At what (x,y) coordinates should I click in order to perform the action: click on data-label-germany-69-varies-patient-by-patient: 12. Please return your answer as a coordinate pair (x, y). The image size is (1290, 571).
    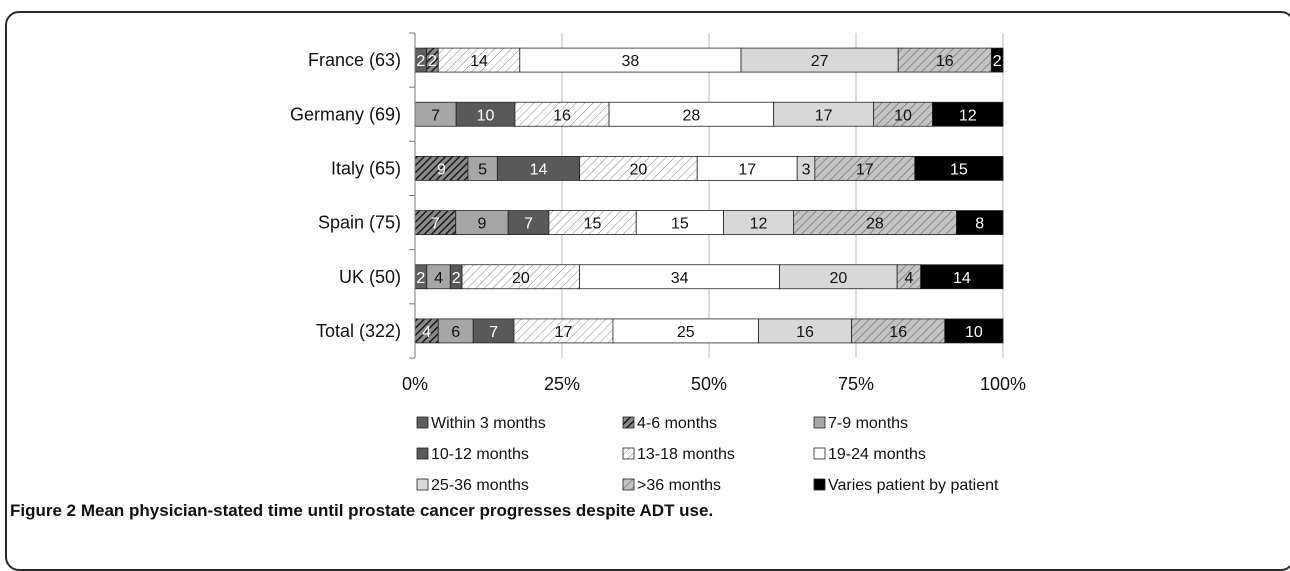
    Looking at the image, I should click on (968, 115).